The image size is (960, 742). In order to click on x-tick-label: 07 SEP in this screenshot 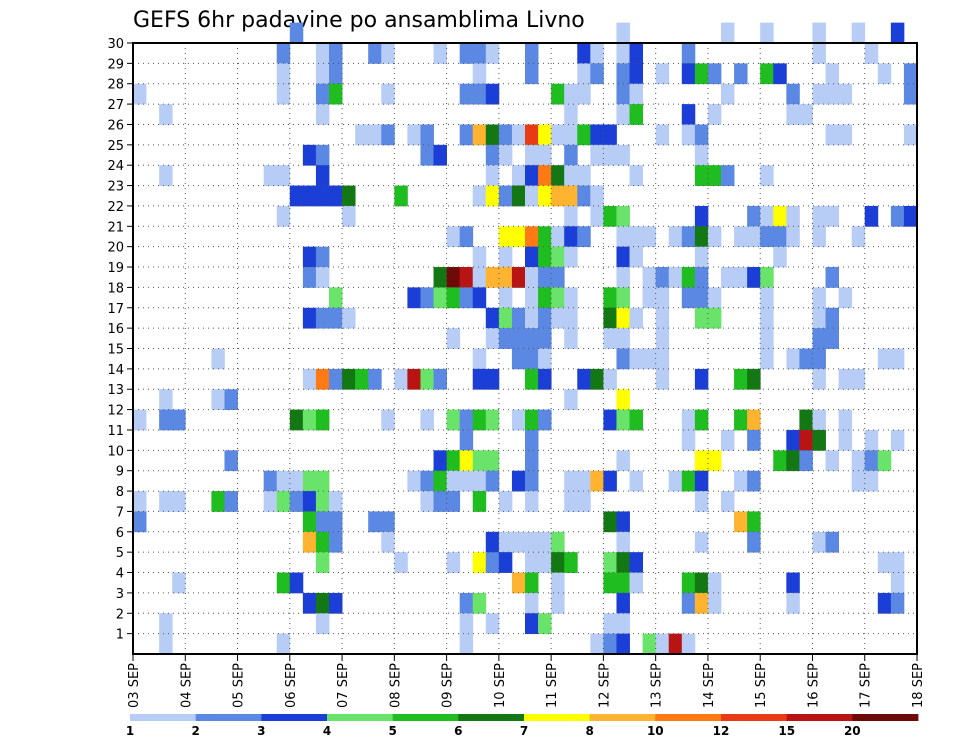, I will do `click(343, 685)`.